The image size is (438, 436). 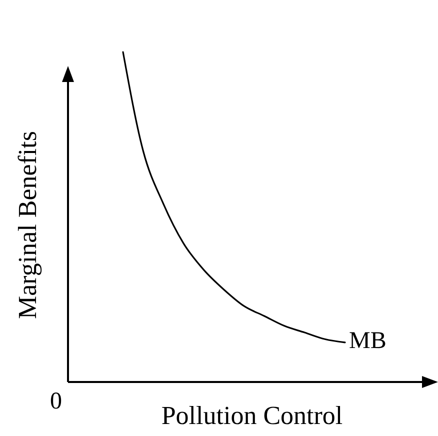 What do you see at coordinates (27, 225) in the screenshot?
I see `y-axis-title: Marginal Benefits` at bounding box center [27, 225].